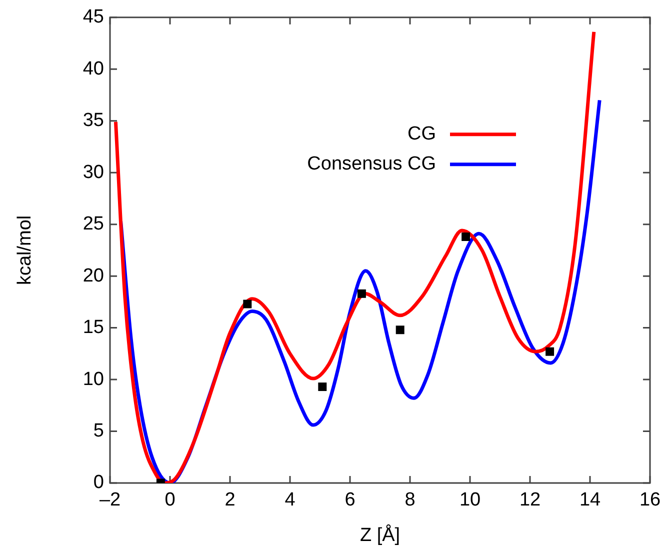 The image size is (669, 557). Describe the element at coordinates (290, 500) in the screenshot. I see `x-tick-label: 4` at that location.